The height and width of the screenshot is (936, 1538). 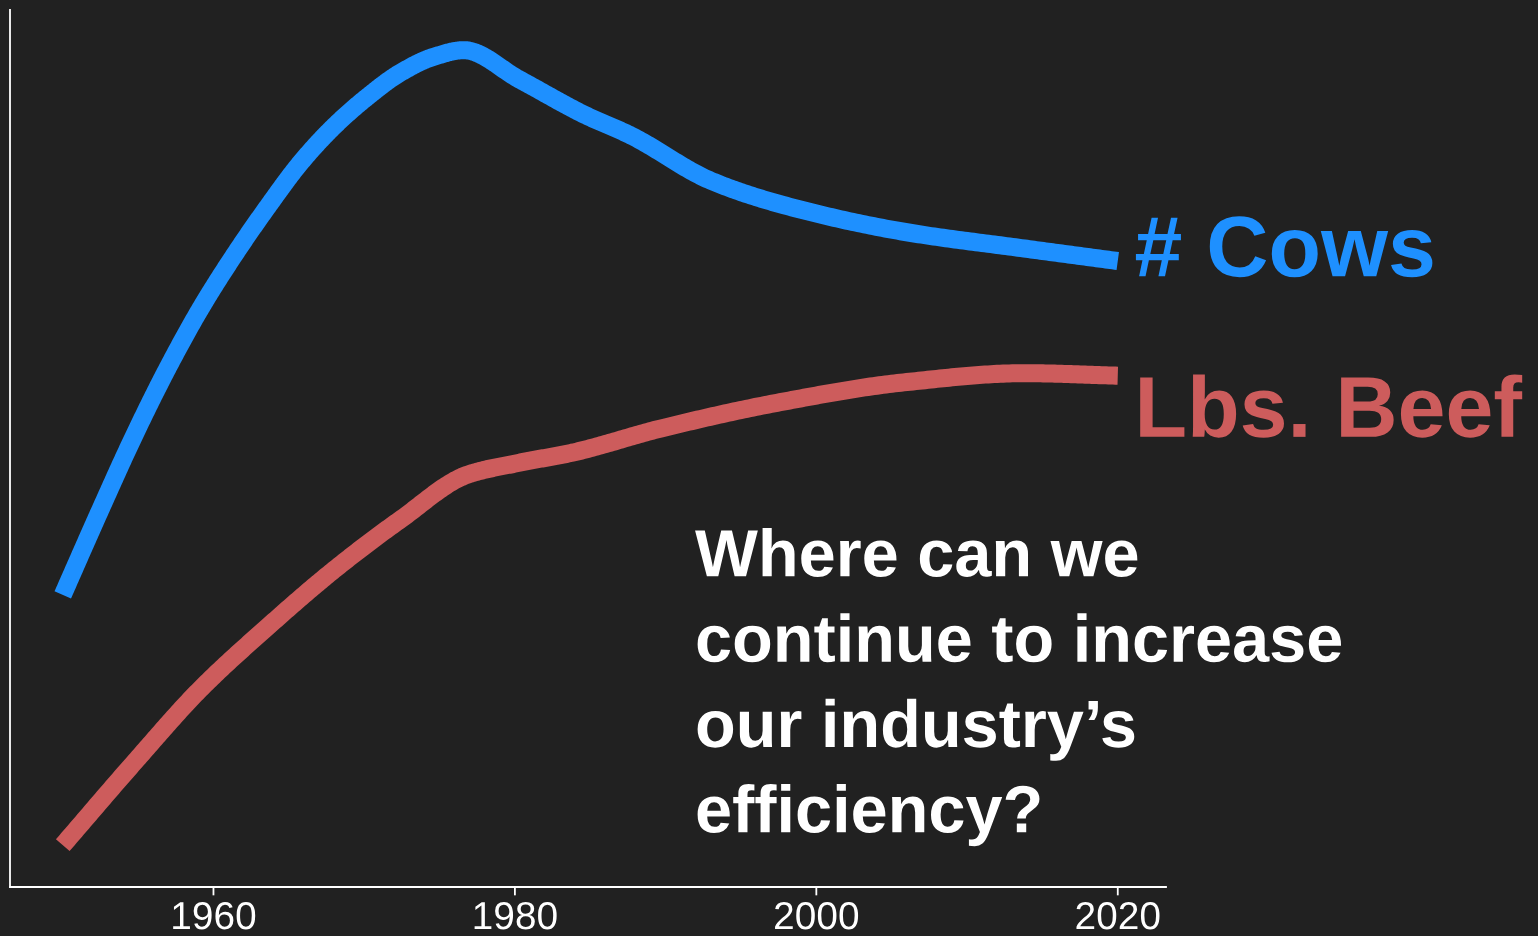 I want to click on x-tick-label: 1980, so click(x=515, y=915).